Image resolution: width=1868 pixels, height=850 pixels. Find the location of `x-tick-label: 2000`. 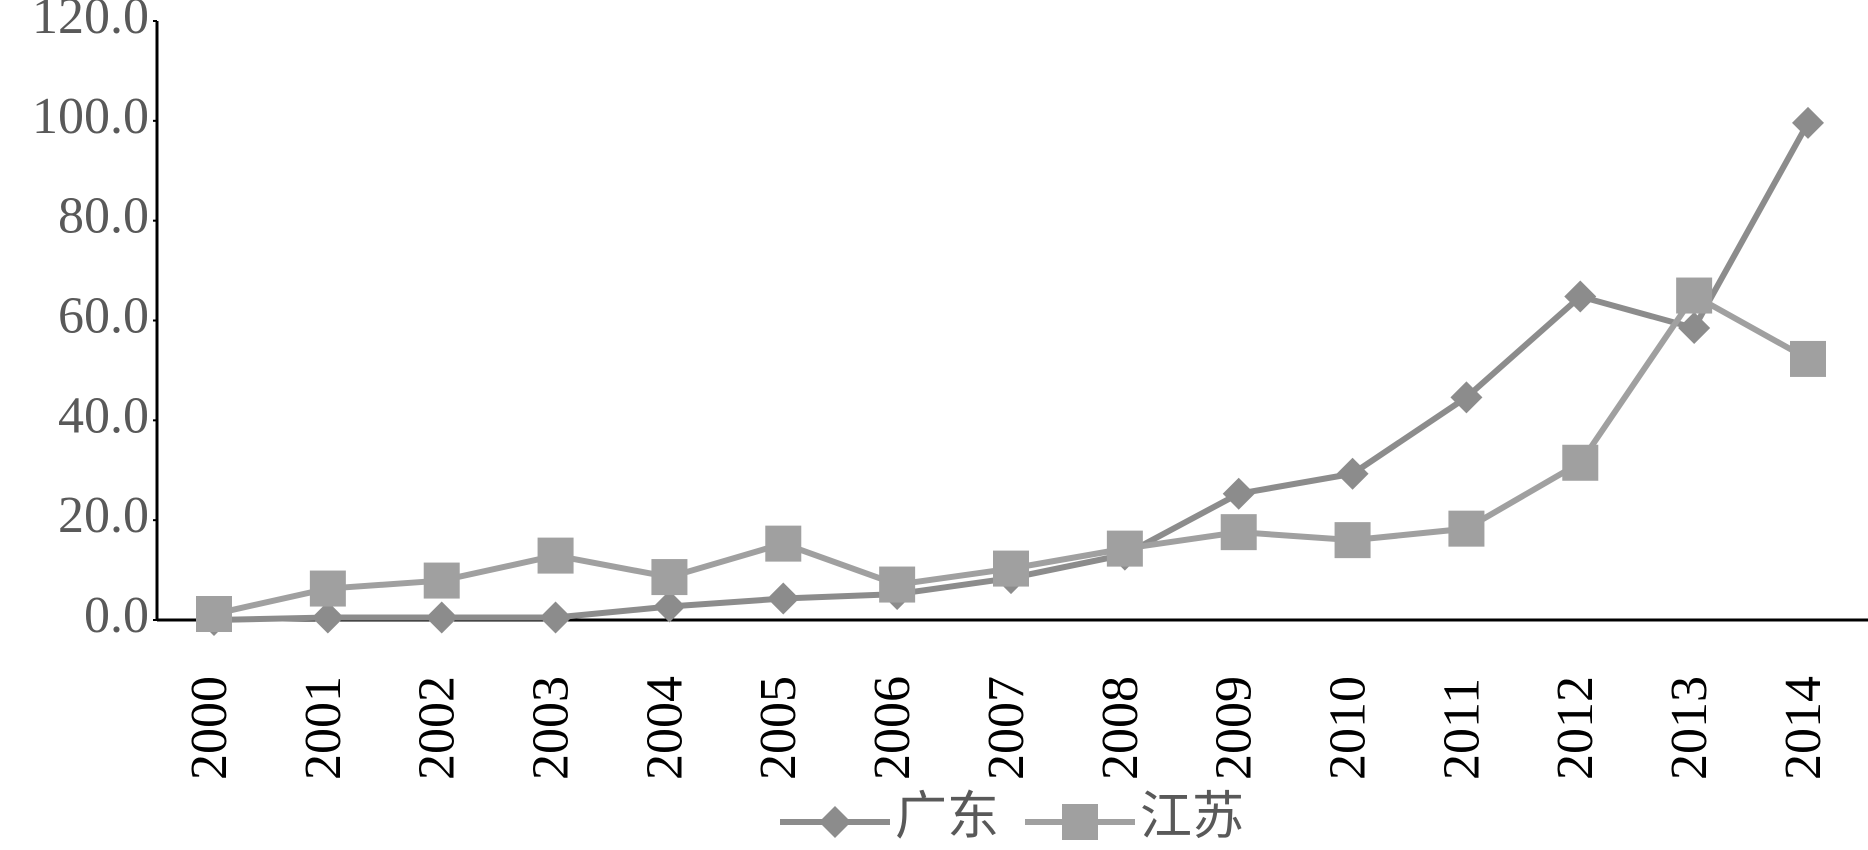

x-tick-label: 2000 is located at coordinates (209, 728).